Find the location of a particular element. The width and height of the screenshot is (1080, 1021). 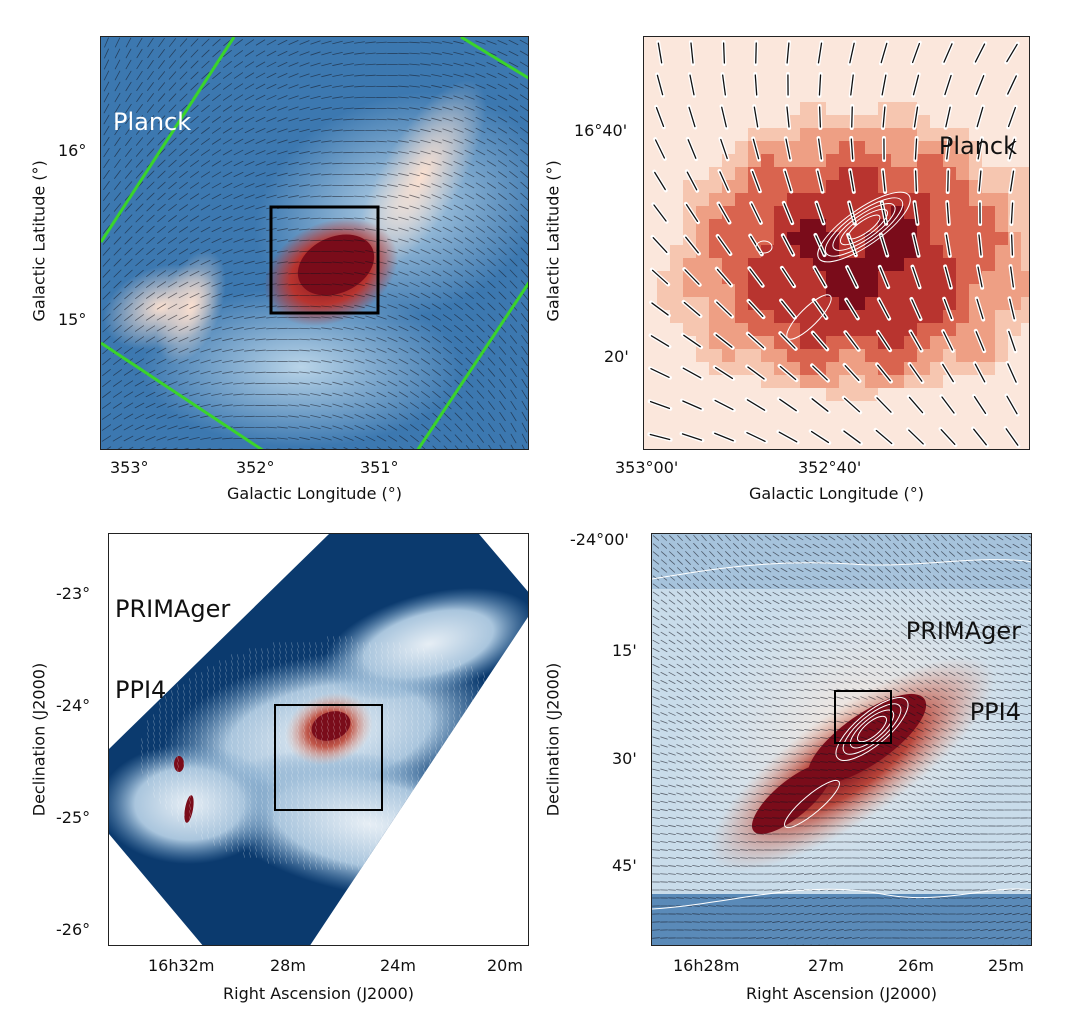

x-tick: 352°40' is located at coordinates (830, 467).